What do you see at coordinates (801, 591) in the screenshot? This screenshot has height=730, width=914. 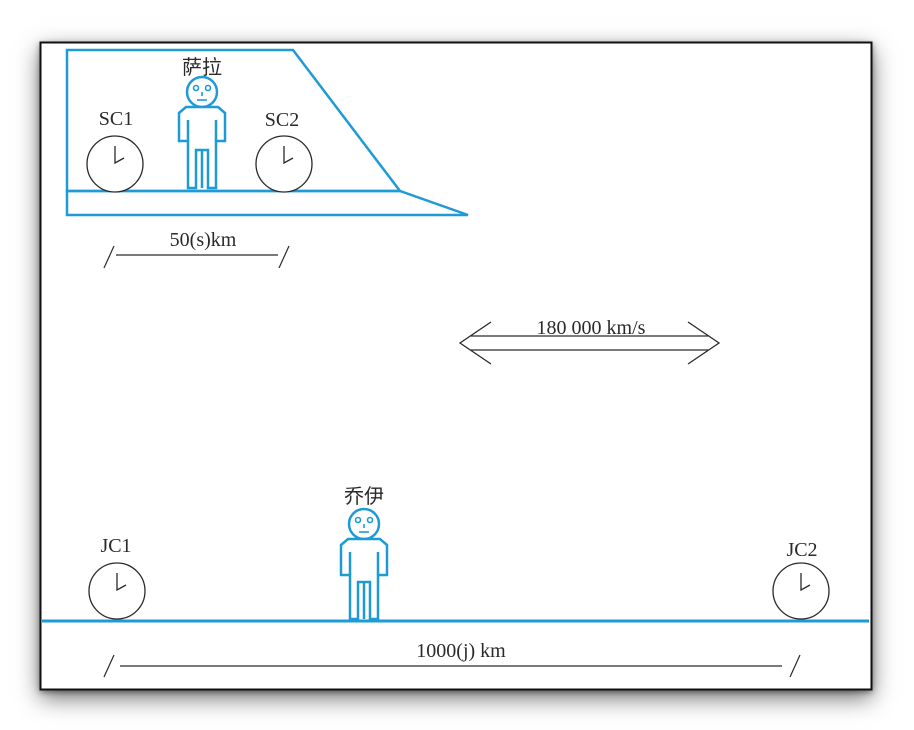 I see `jc2-clock-icon` at bounding box center [801, 591].